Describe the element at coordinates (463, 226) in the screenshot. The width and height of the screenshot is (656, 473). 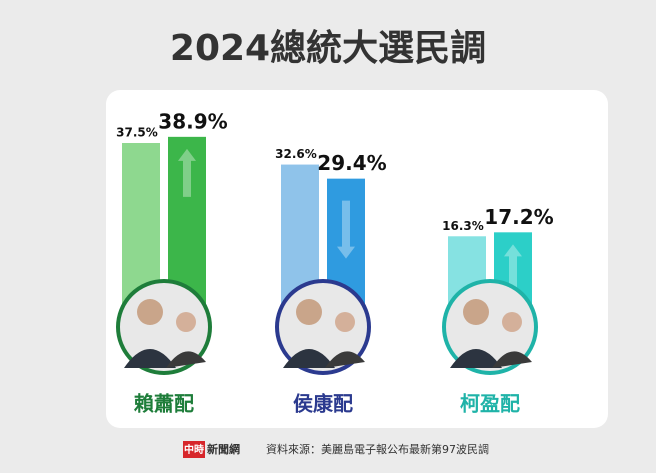
I see `value-label: 16.3%` at that location.